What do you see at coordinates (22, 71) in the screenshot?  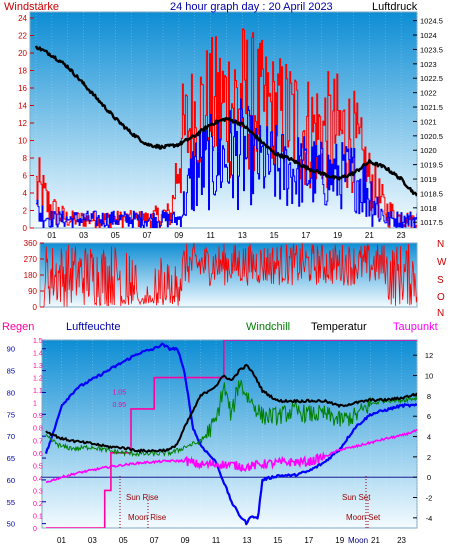 I see `wind-tick-label: 18` at bounding box center [22, 71].